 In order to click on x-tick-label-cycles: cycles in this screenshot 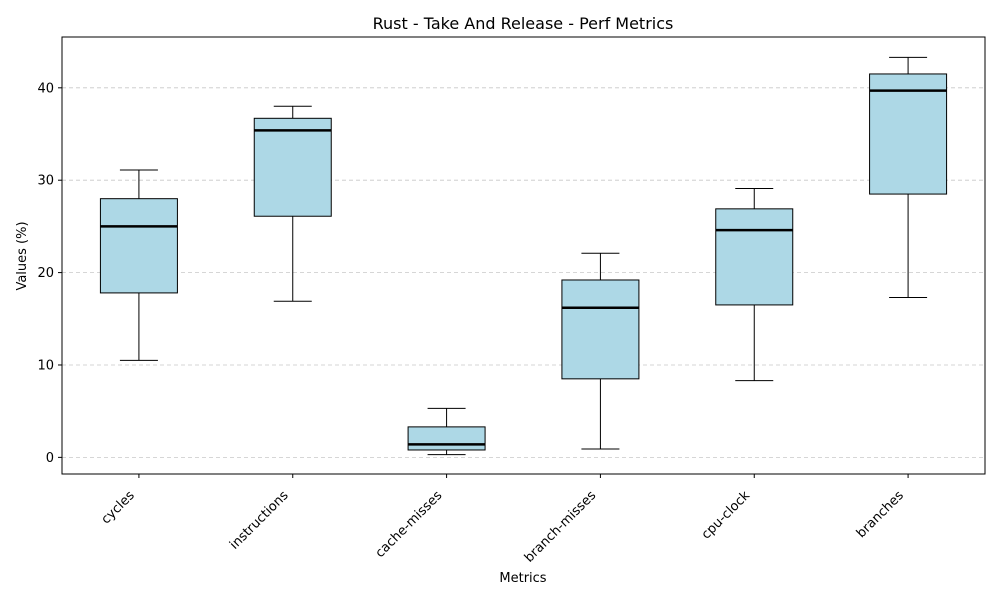, I will do `click(118, 507)`.